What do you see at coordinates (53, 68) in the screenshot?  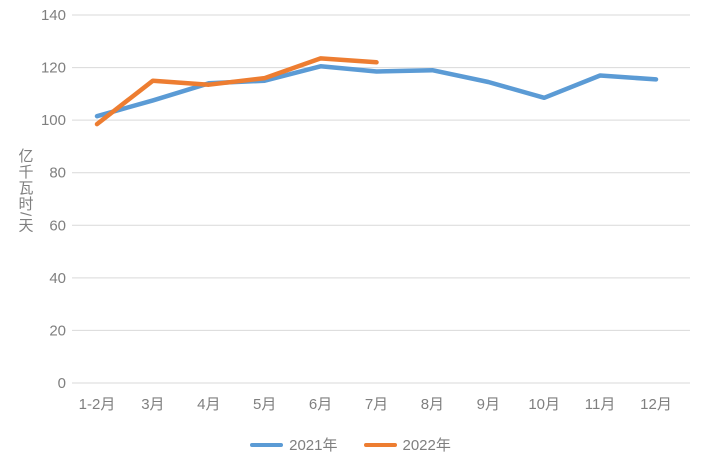 I see `y-tick-label: 120` at bounding box center [53, 68].